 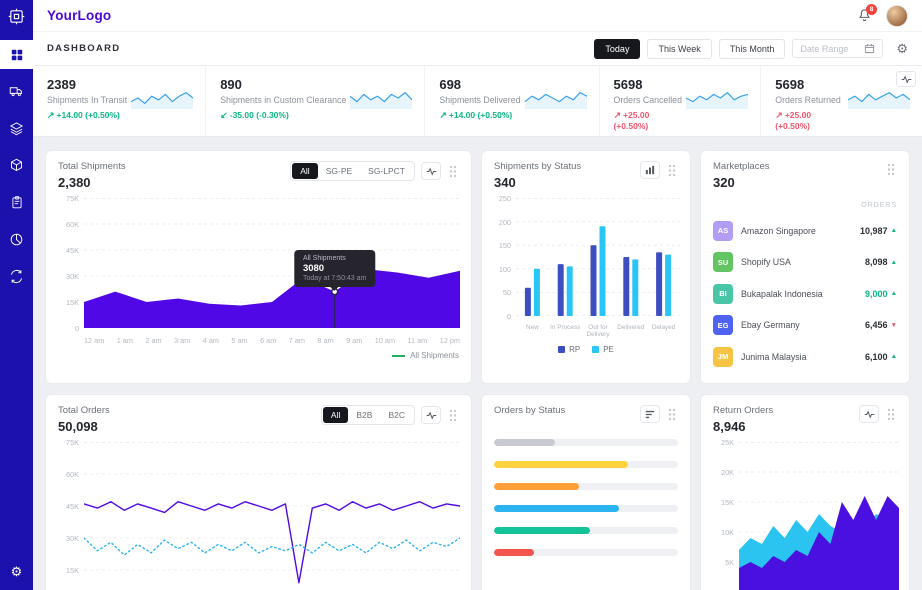 I want to click on truck-icon, so click(x=15, y=92).